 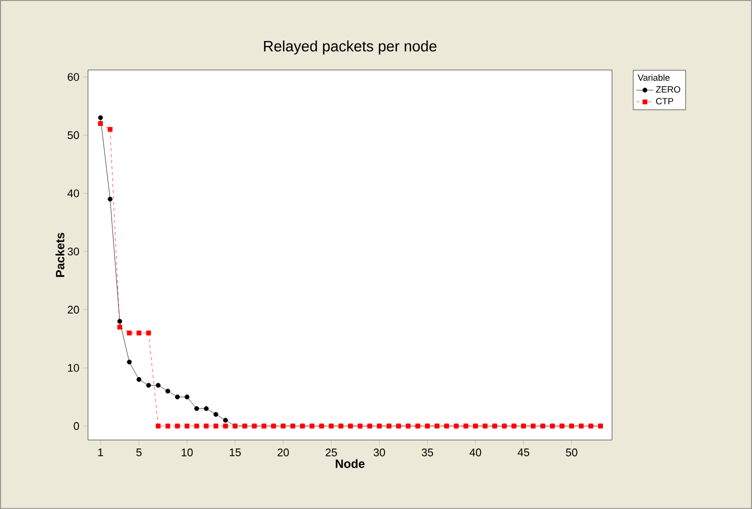 I want to click on y-tick-label: 50, so click(x=74, y=135).